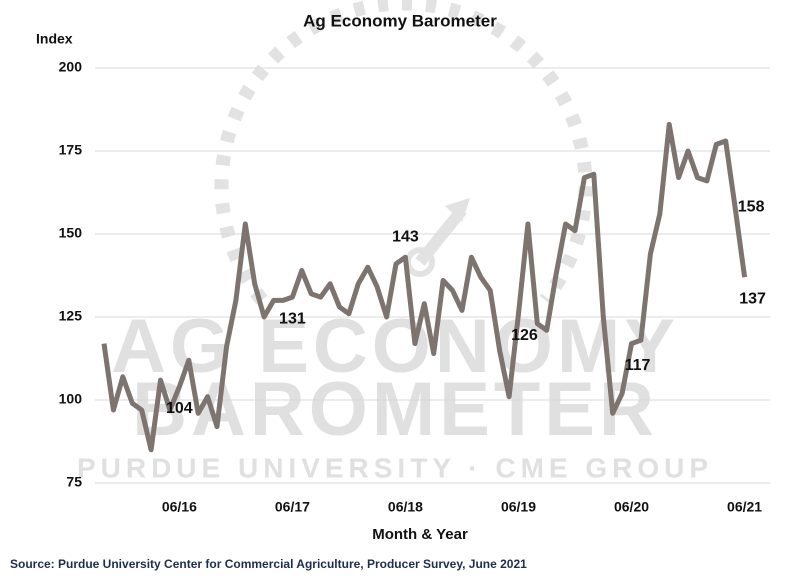  What do you see at coordinates (74, 482) in the screenshot?
I see `y-tick-label: 75` at bounding box center [74, 482].